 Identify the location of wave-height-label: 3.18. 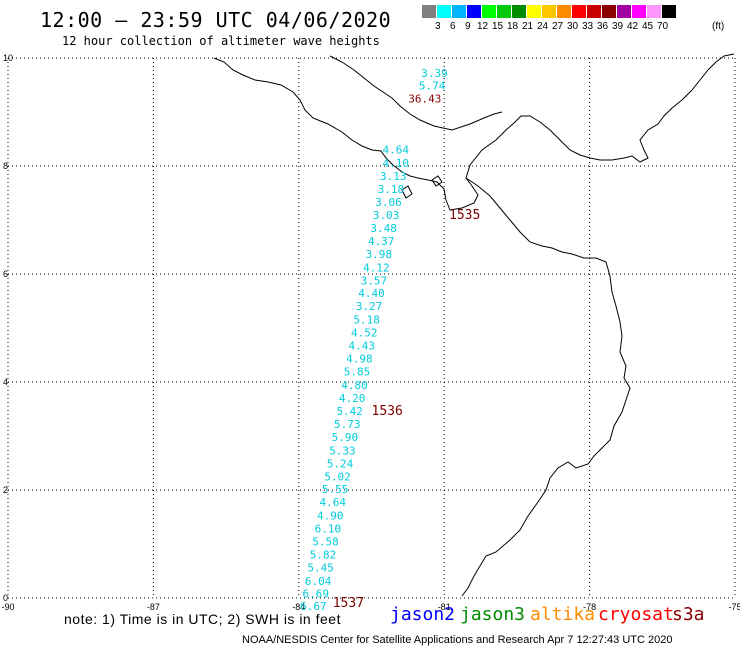
(391, 189).